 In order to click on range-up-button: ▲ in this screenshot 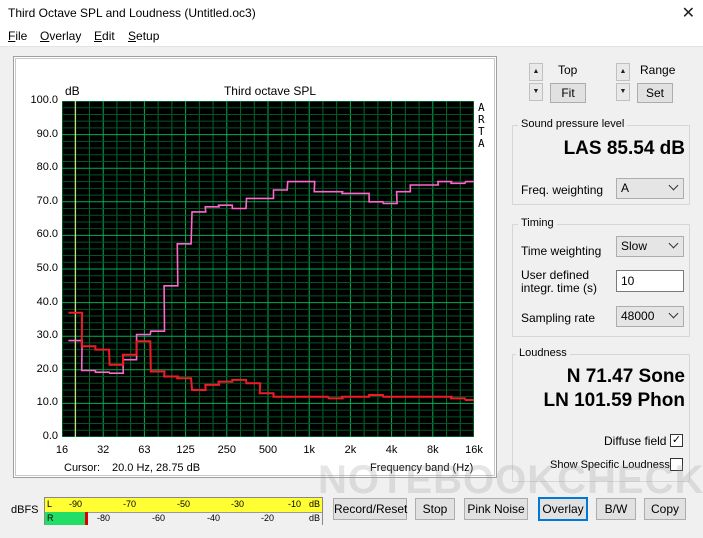, I will do `click(623, 72)`.